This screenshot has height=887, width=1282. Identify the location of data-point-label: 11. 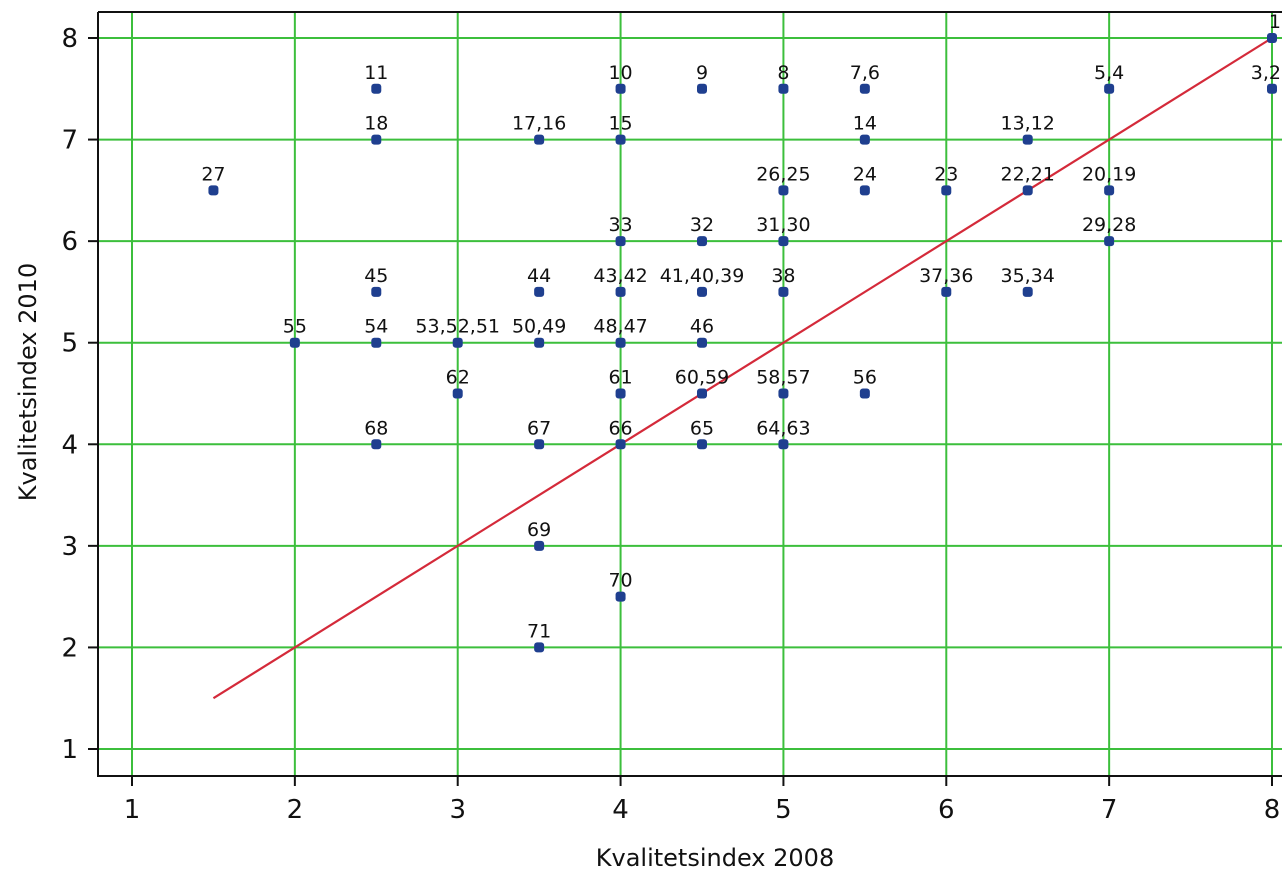
(376, 73).